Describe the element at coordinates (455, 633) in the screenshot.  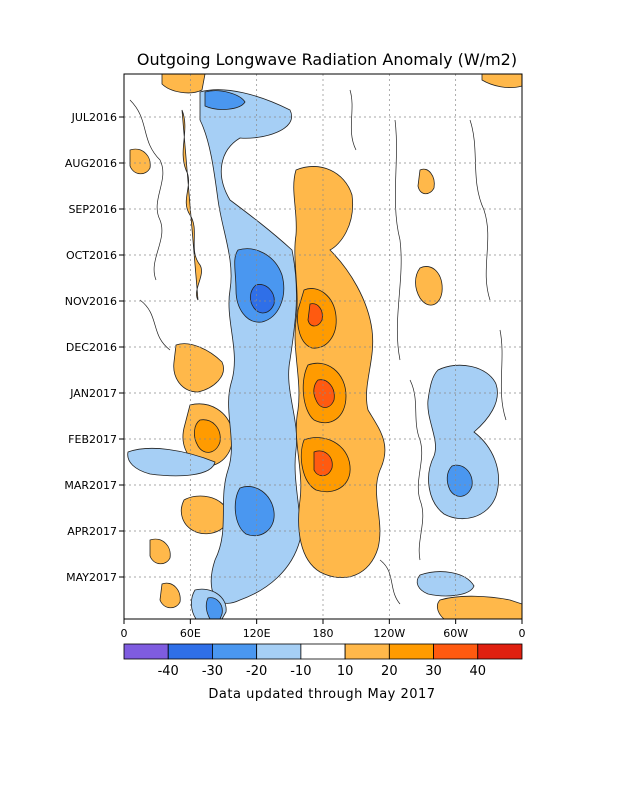
I see `x-tick-label: 60W` at that location.